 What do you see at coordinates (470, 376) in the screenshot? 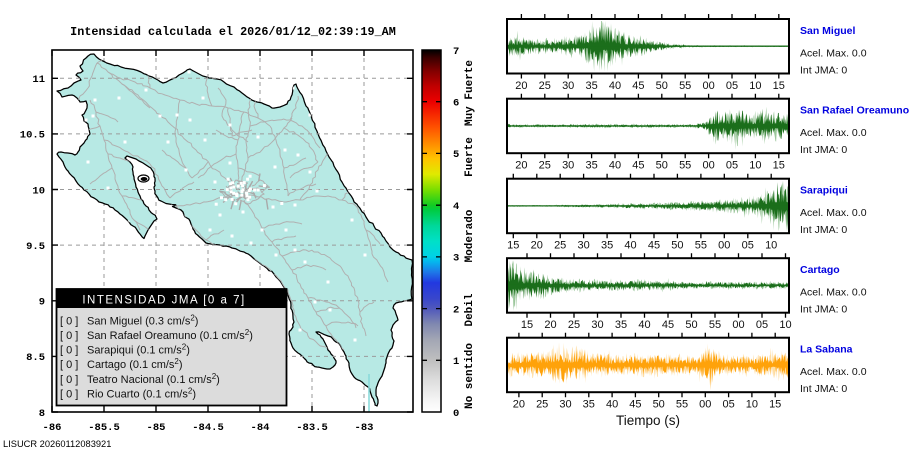
I see `svg-text: No sentido` at bounding box center [470, 376].